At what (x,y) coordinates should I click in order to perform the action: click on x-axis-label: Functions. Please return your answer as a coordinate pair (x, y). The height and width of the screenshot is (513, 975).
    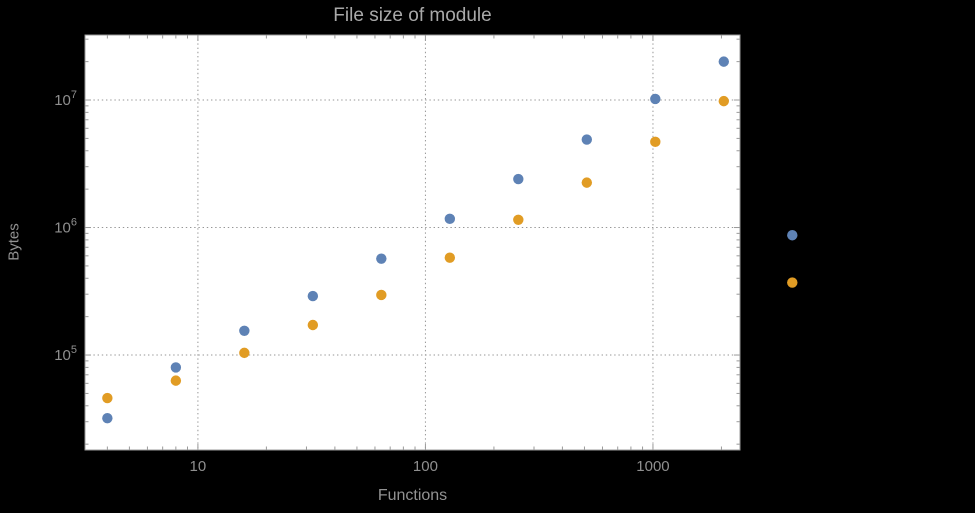
    Looking at the image, I should click on (412, 495).